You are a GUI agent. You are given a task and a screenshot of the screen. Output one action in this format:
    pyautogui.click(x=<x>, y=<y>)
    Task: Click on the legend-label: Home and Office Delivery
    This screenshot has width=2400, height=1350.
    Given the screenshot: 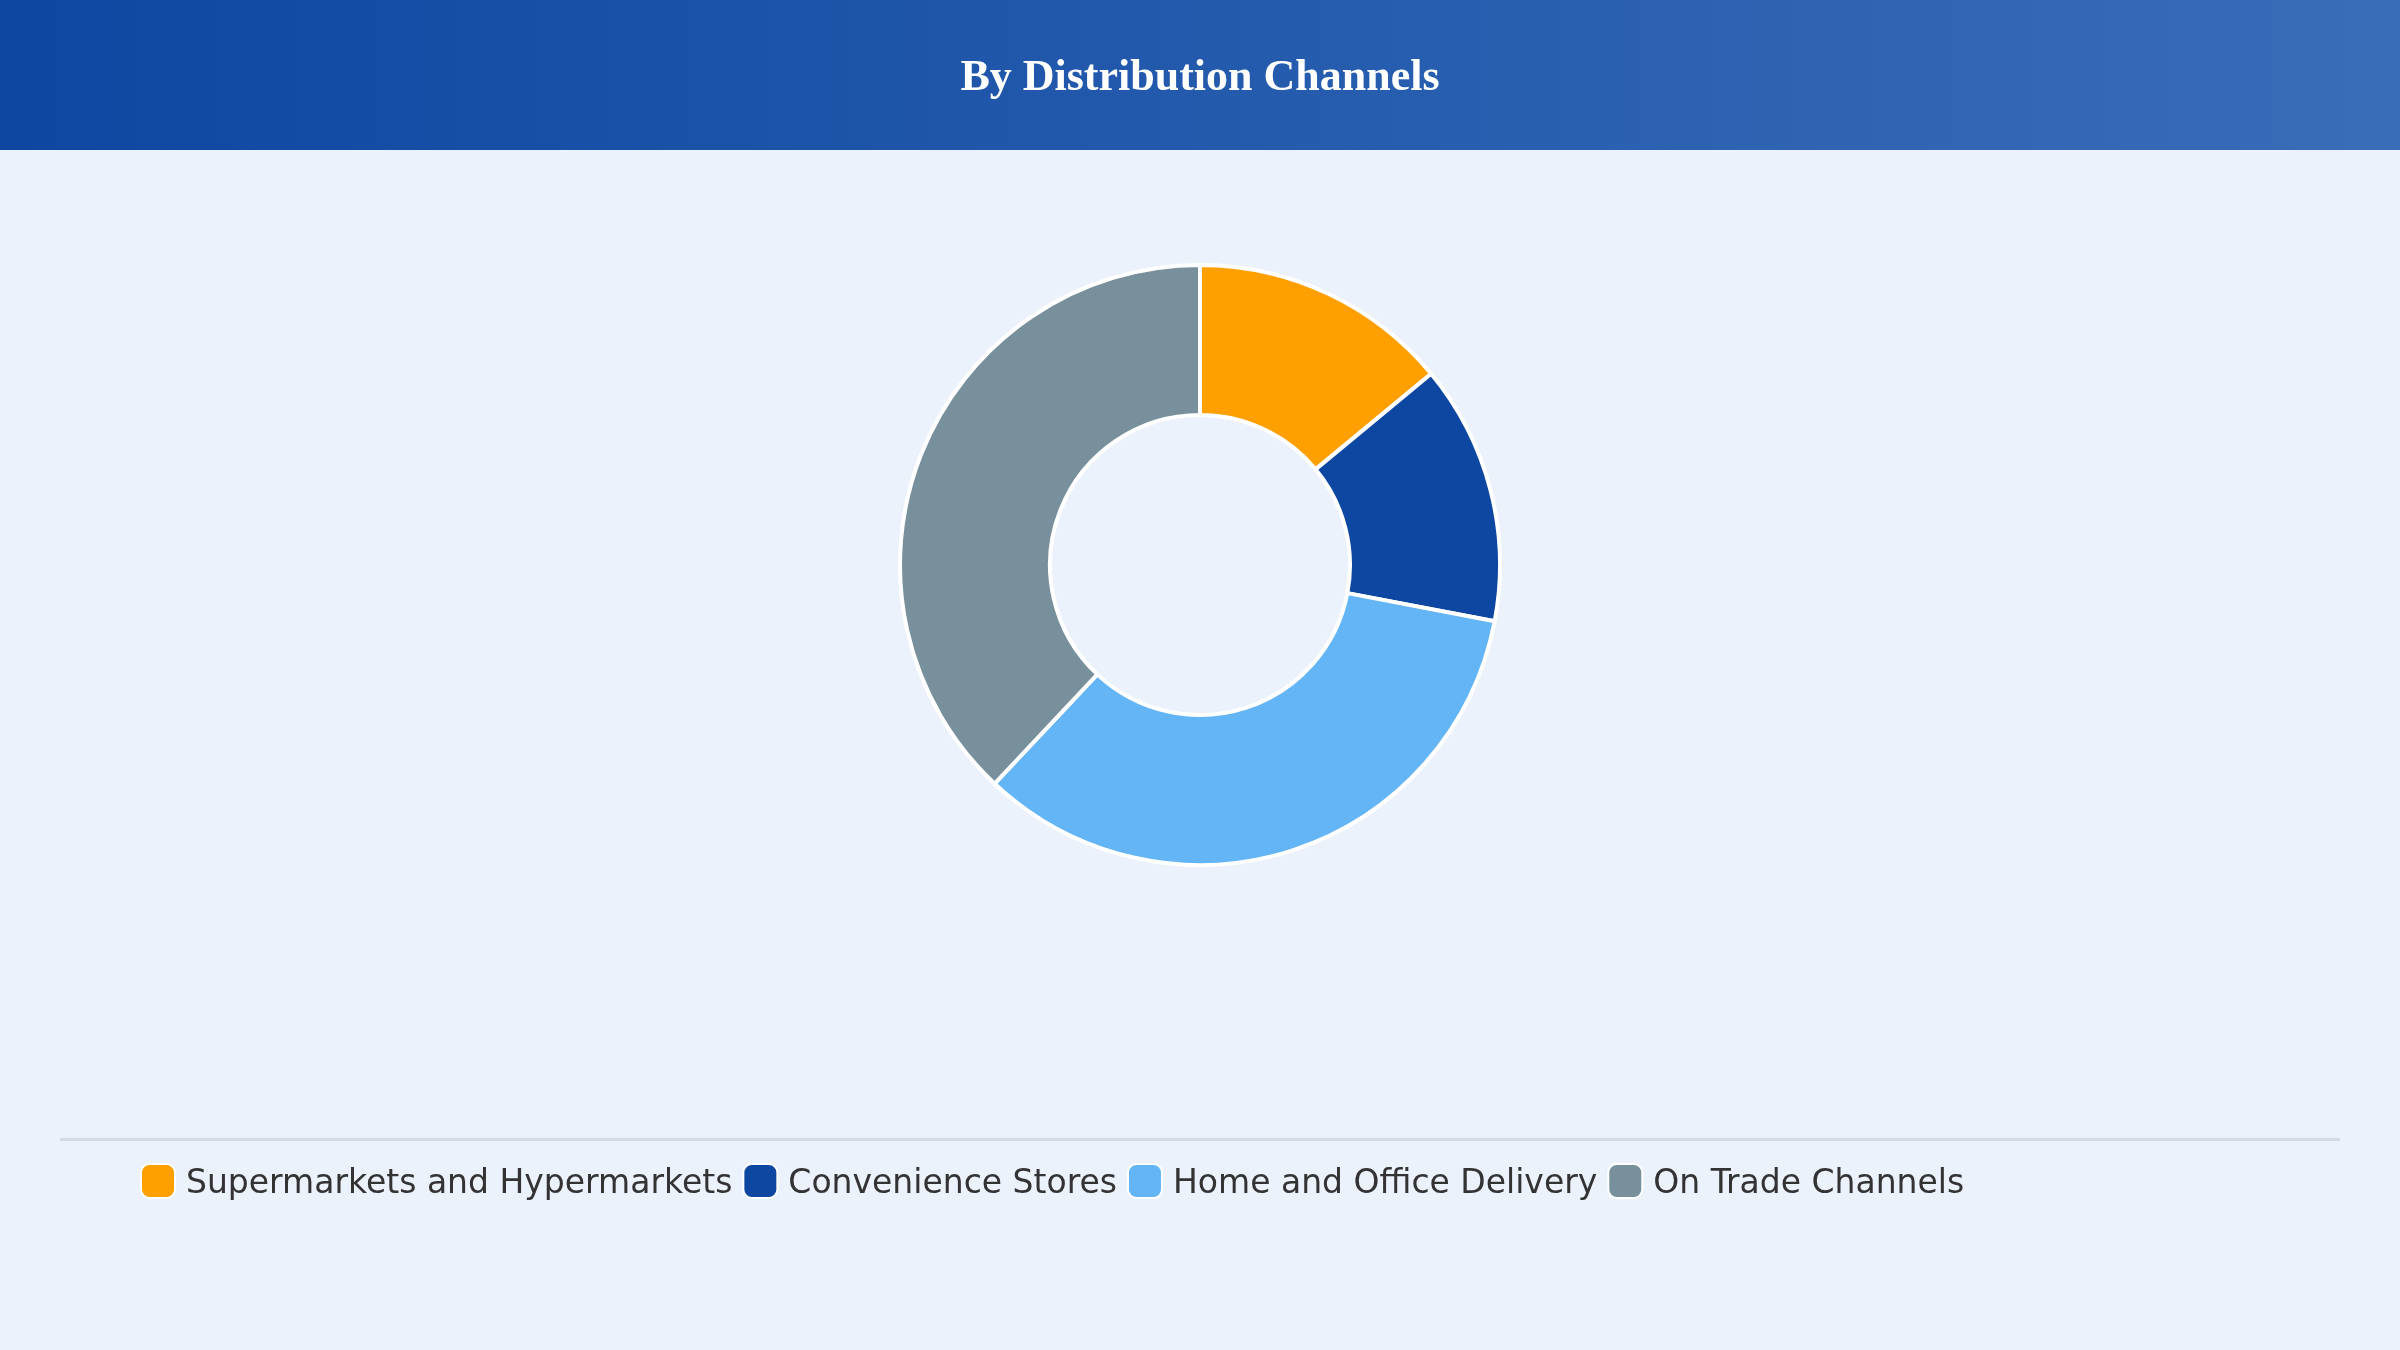 What is the action you would take?
    pyautogui.click(x=1385, y=1181)
    